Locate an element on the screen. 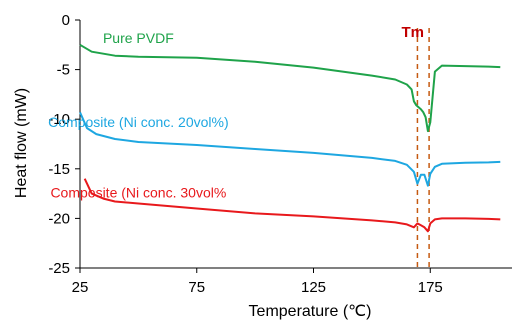 This screenshot has width=531, height=321. x-tick-label: 25 is located at coordinates (80, 287).